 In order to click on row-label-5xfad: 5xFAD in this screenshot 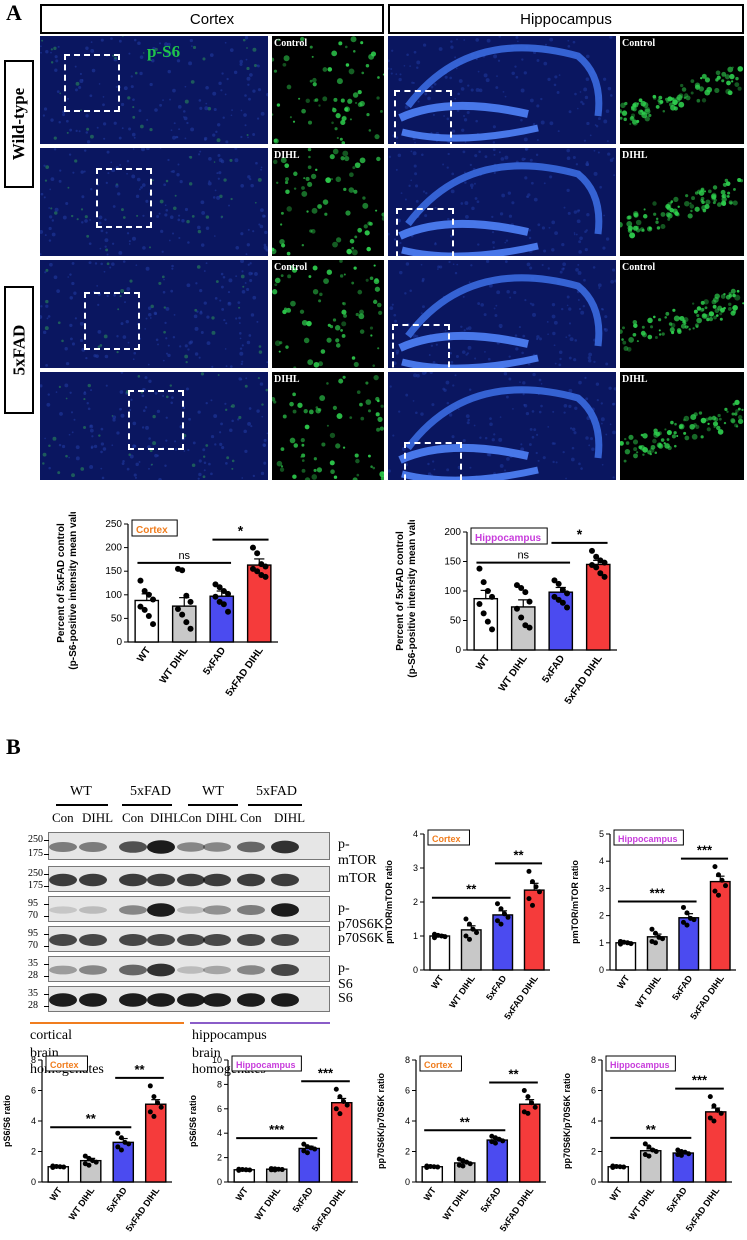, I will do `click(19, 350)`.